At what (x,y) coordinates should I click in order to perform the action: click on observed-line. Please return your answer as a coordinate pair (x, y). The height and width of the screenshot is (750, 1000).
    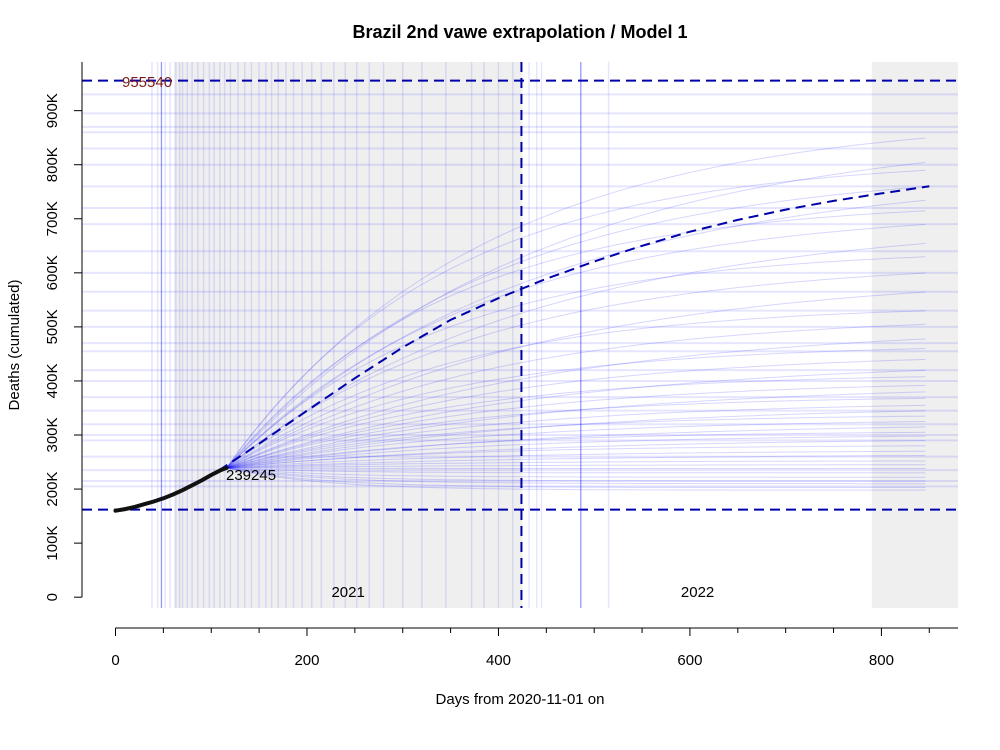
    Looking at the image, I should click on (171, 489).